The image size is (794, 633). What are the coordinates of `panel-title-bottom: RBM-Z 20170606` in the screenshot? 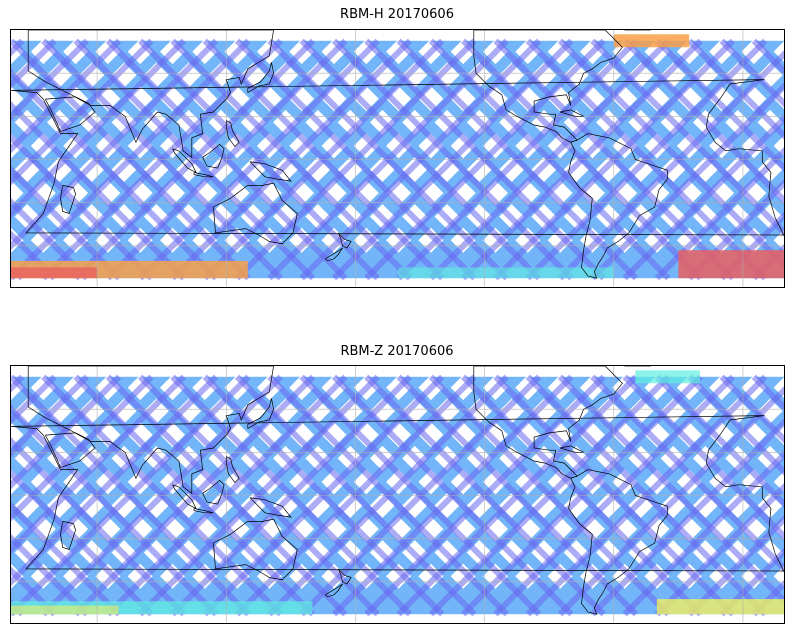 It's located at (397, 351).